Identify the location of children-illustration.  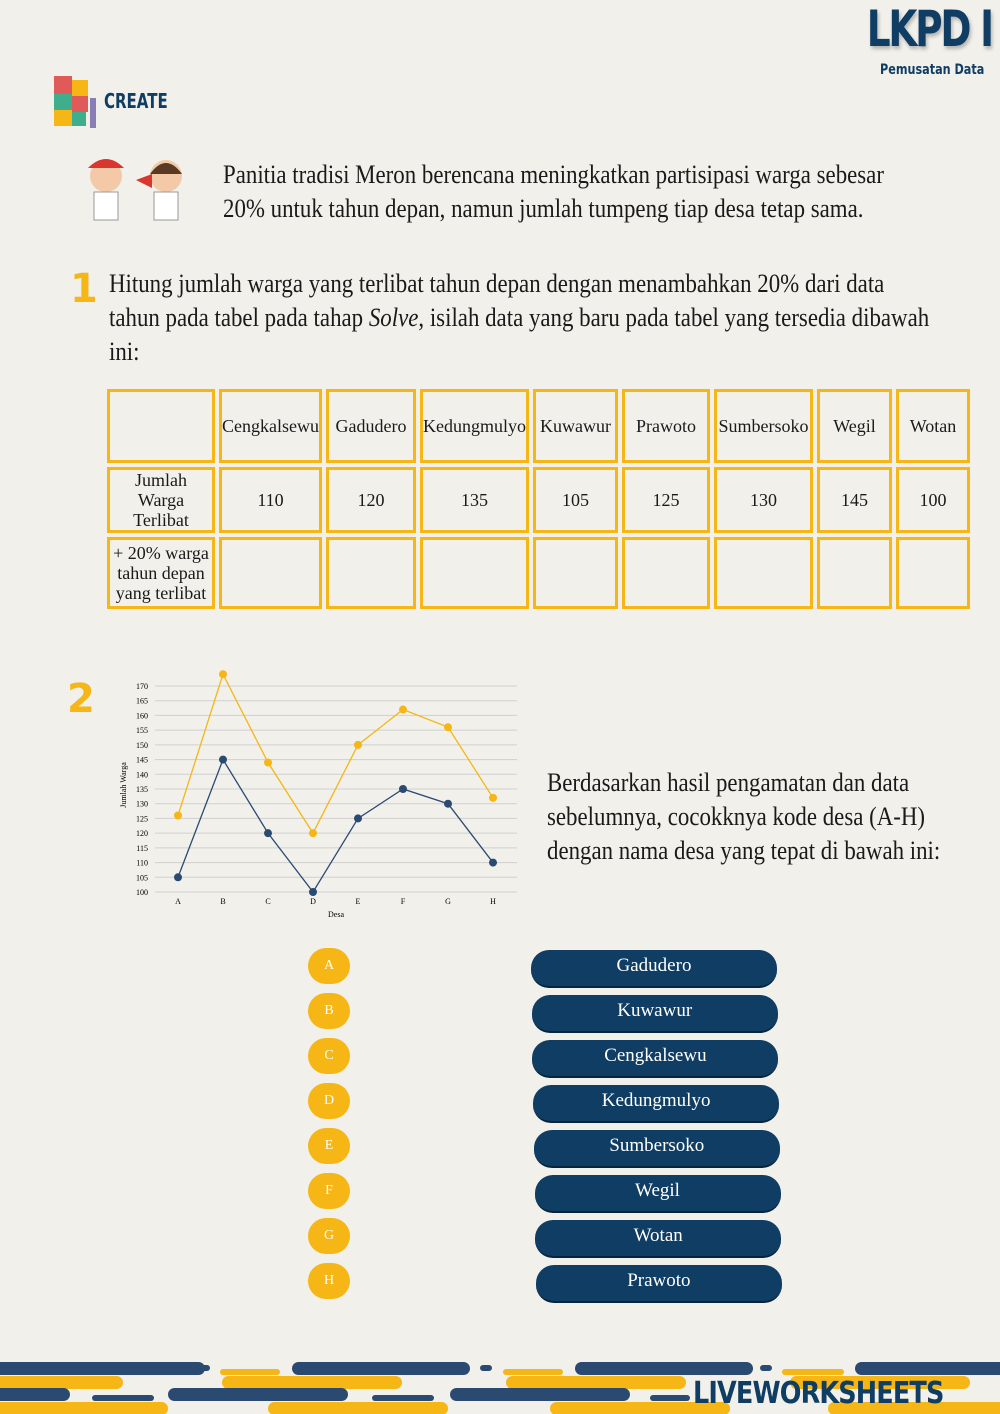
(135, 190).